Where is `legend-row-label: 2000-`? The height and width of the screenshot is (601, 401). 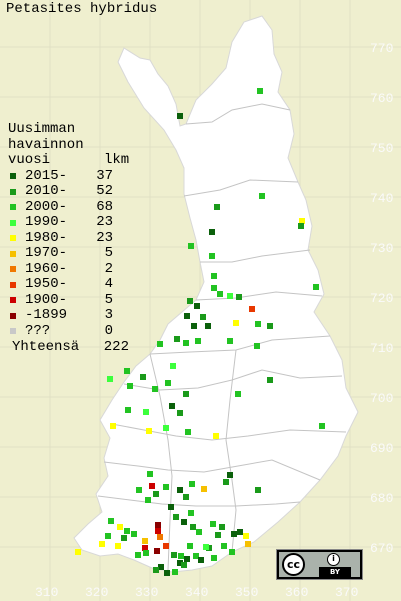 legend-row-label: 2000- is located at coordinates (46, 206).